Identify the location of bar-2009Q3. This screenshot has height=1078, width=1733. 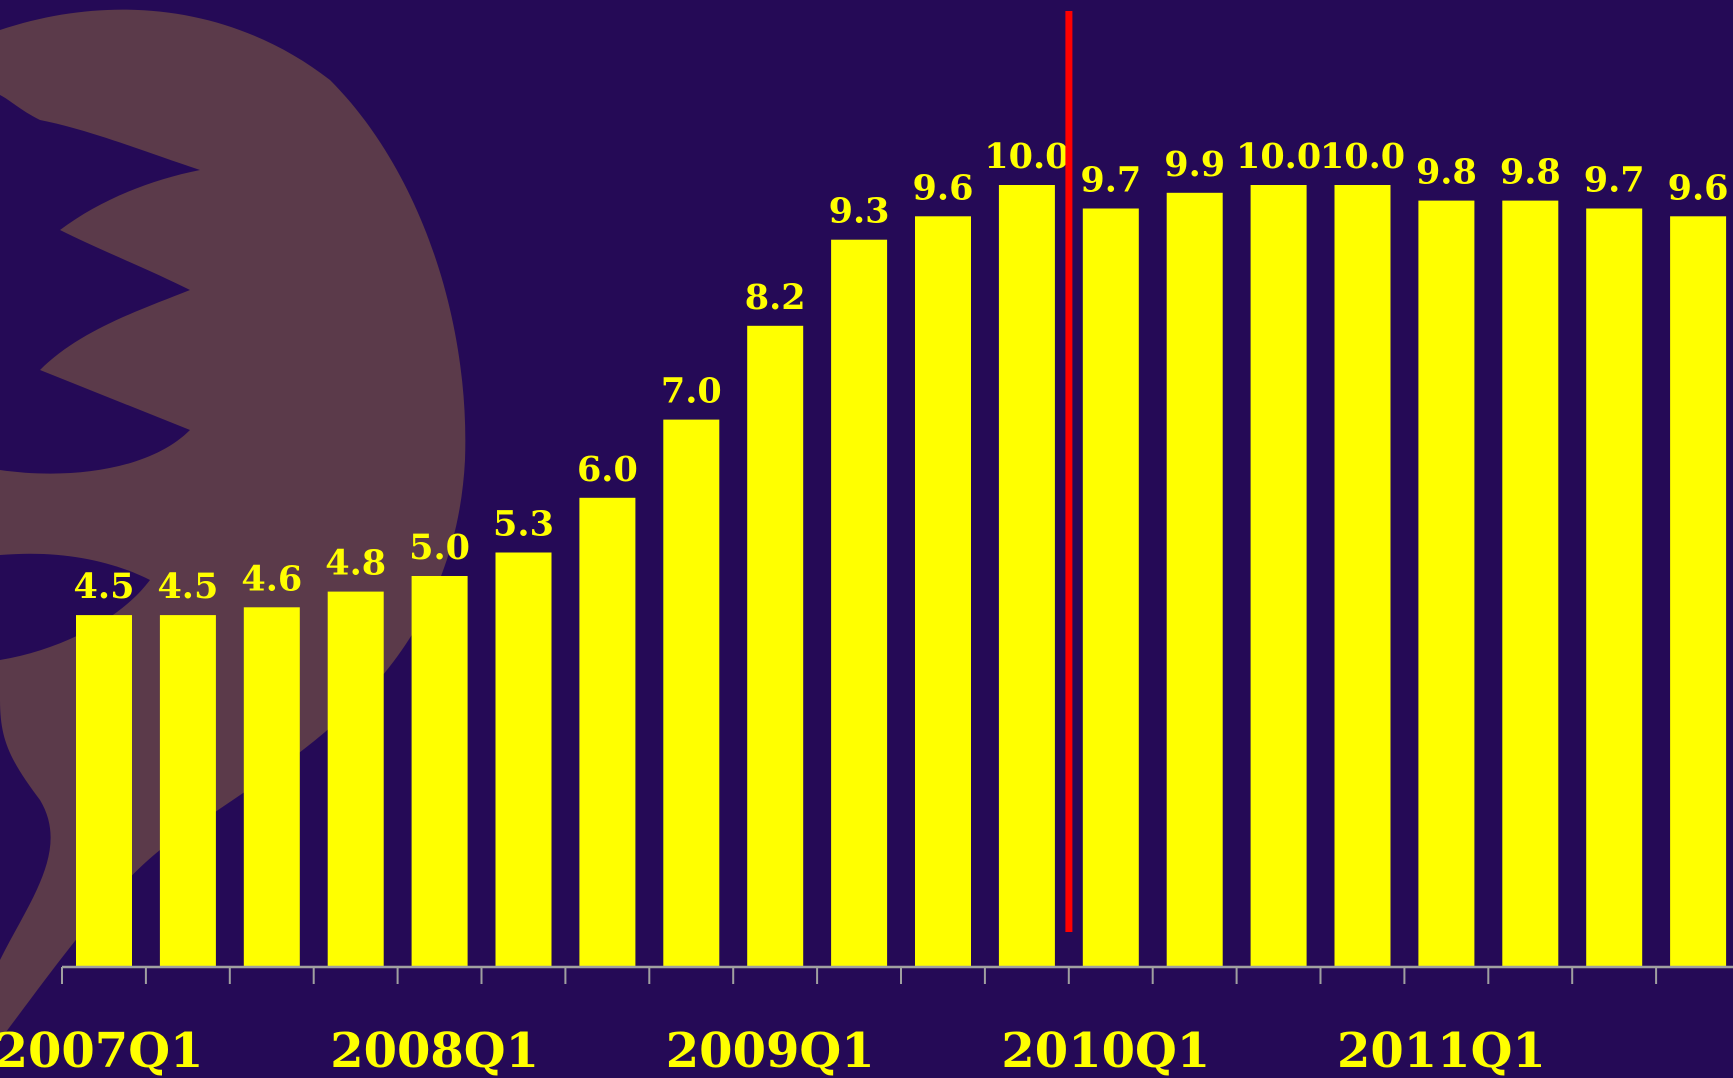
(943, 592).